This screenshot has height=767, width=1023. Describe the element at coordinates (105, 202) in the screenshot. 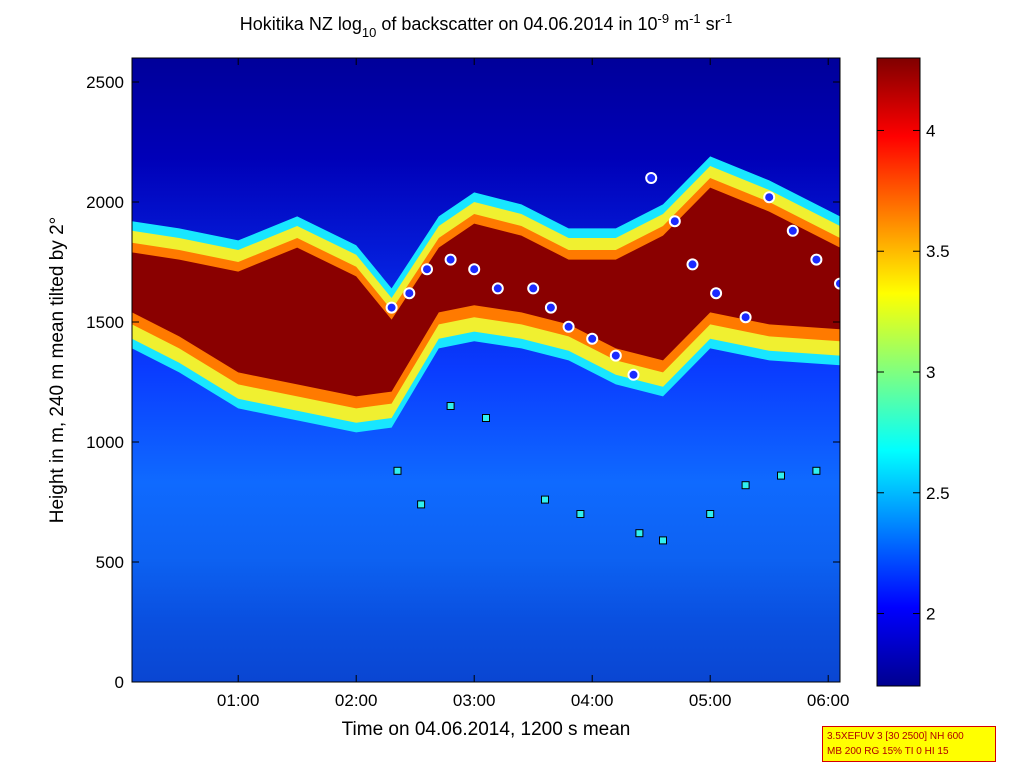

I see `y-tick-label: 2000` at that location.